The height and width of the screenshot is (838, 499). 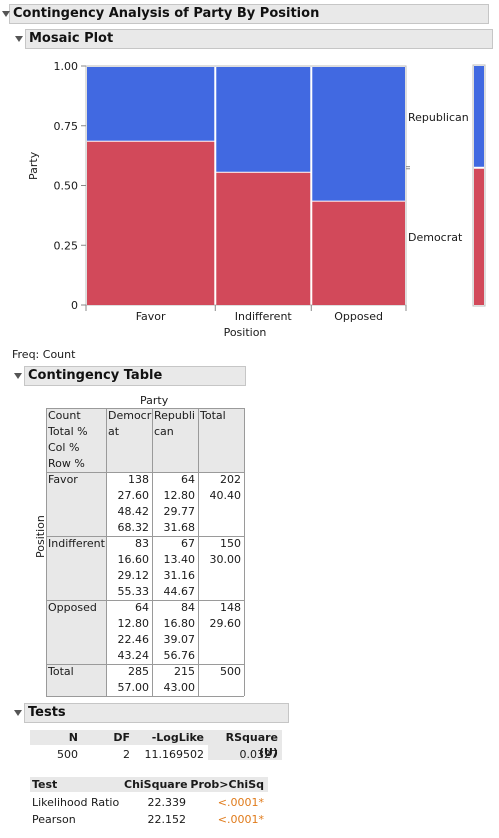 I want to click on report-disclosure-icon, so click(x=6, y=14).